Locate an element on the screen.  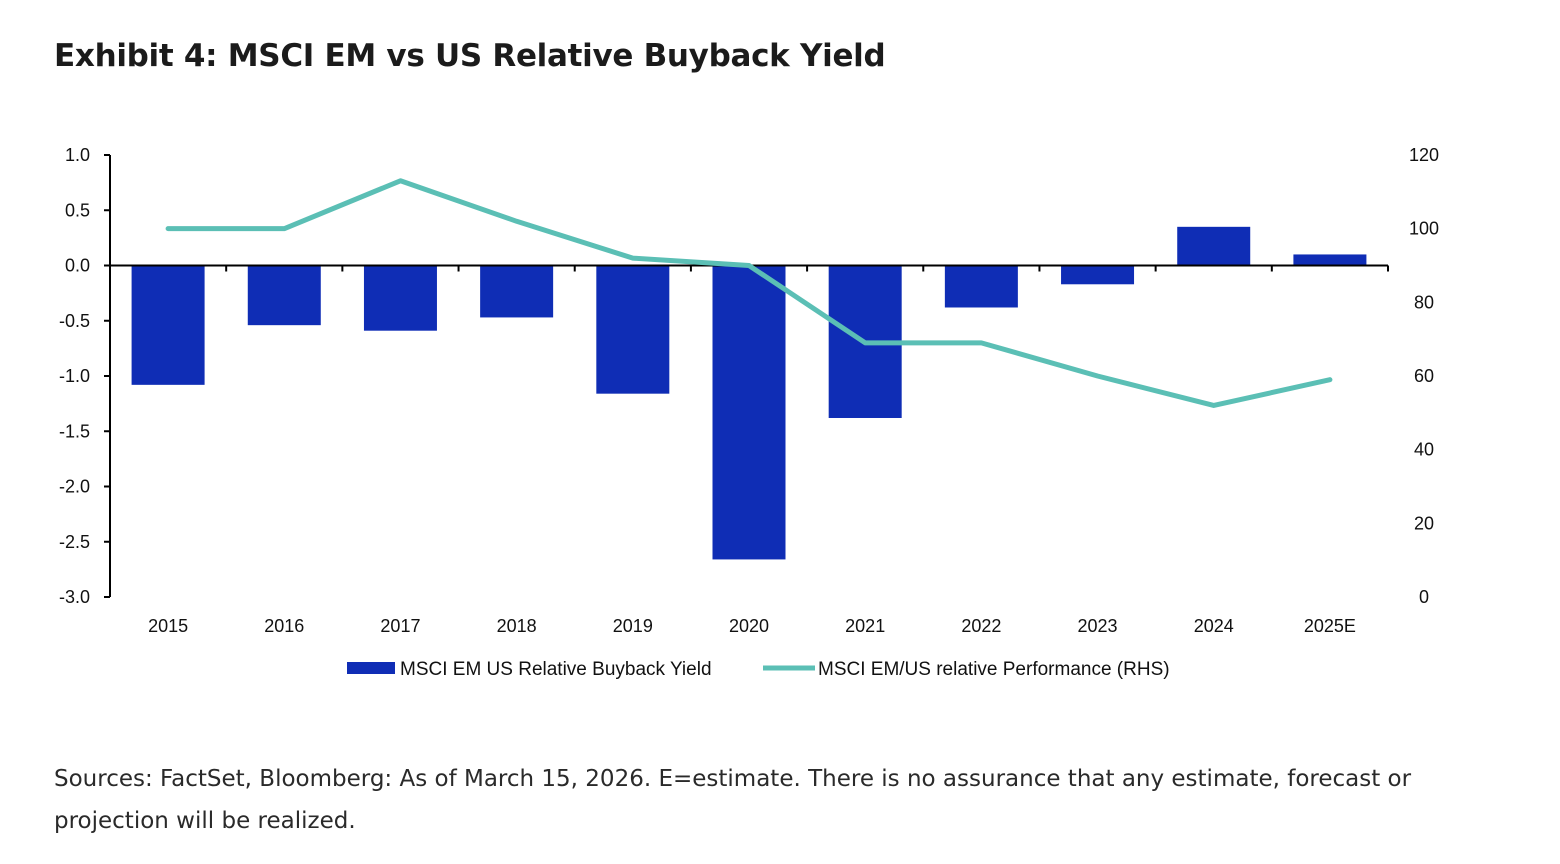
x-axis-tick-label: 2015 is located at coordinates (168, 626).